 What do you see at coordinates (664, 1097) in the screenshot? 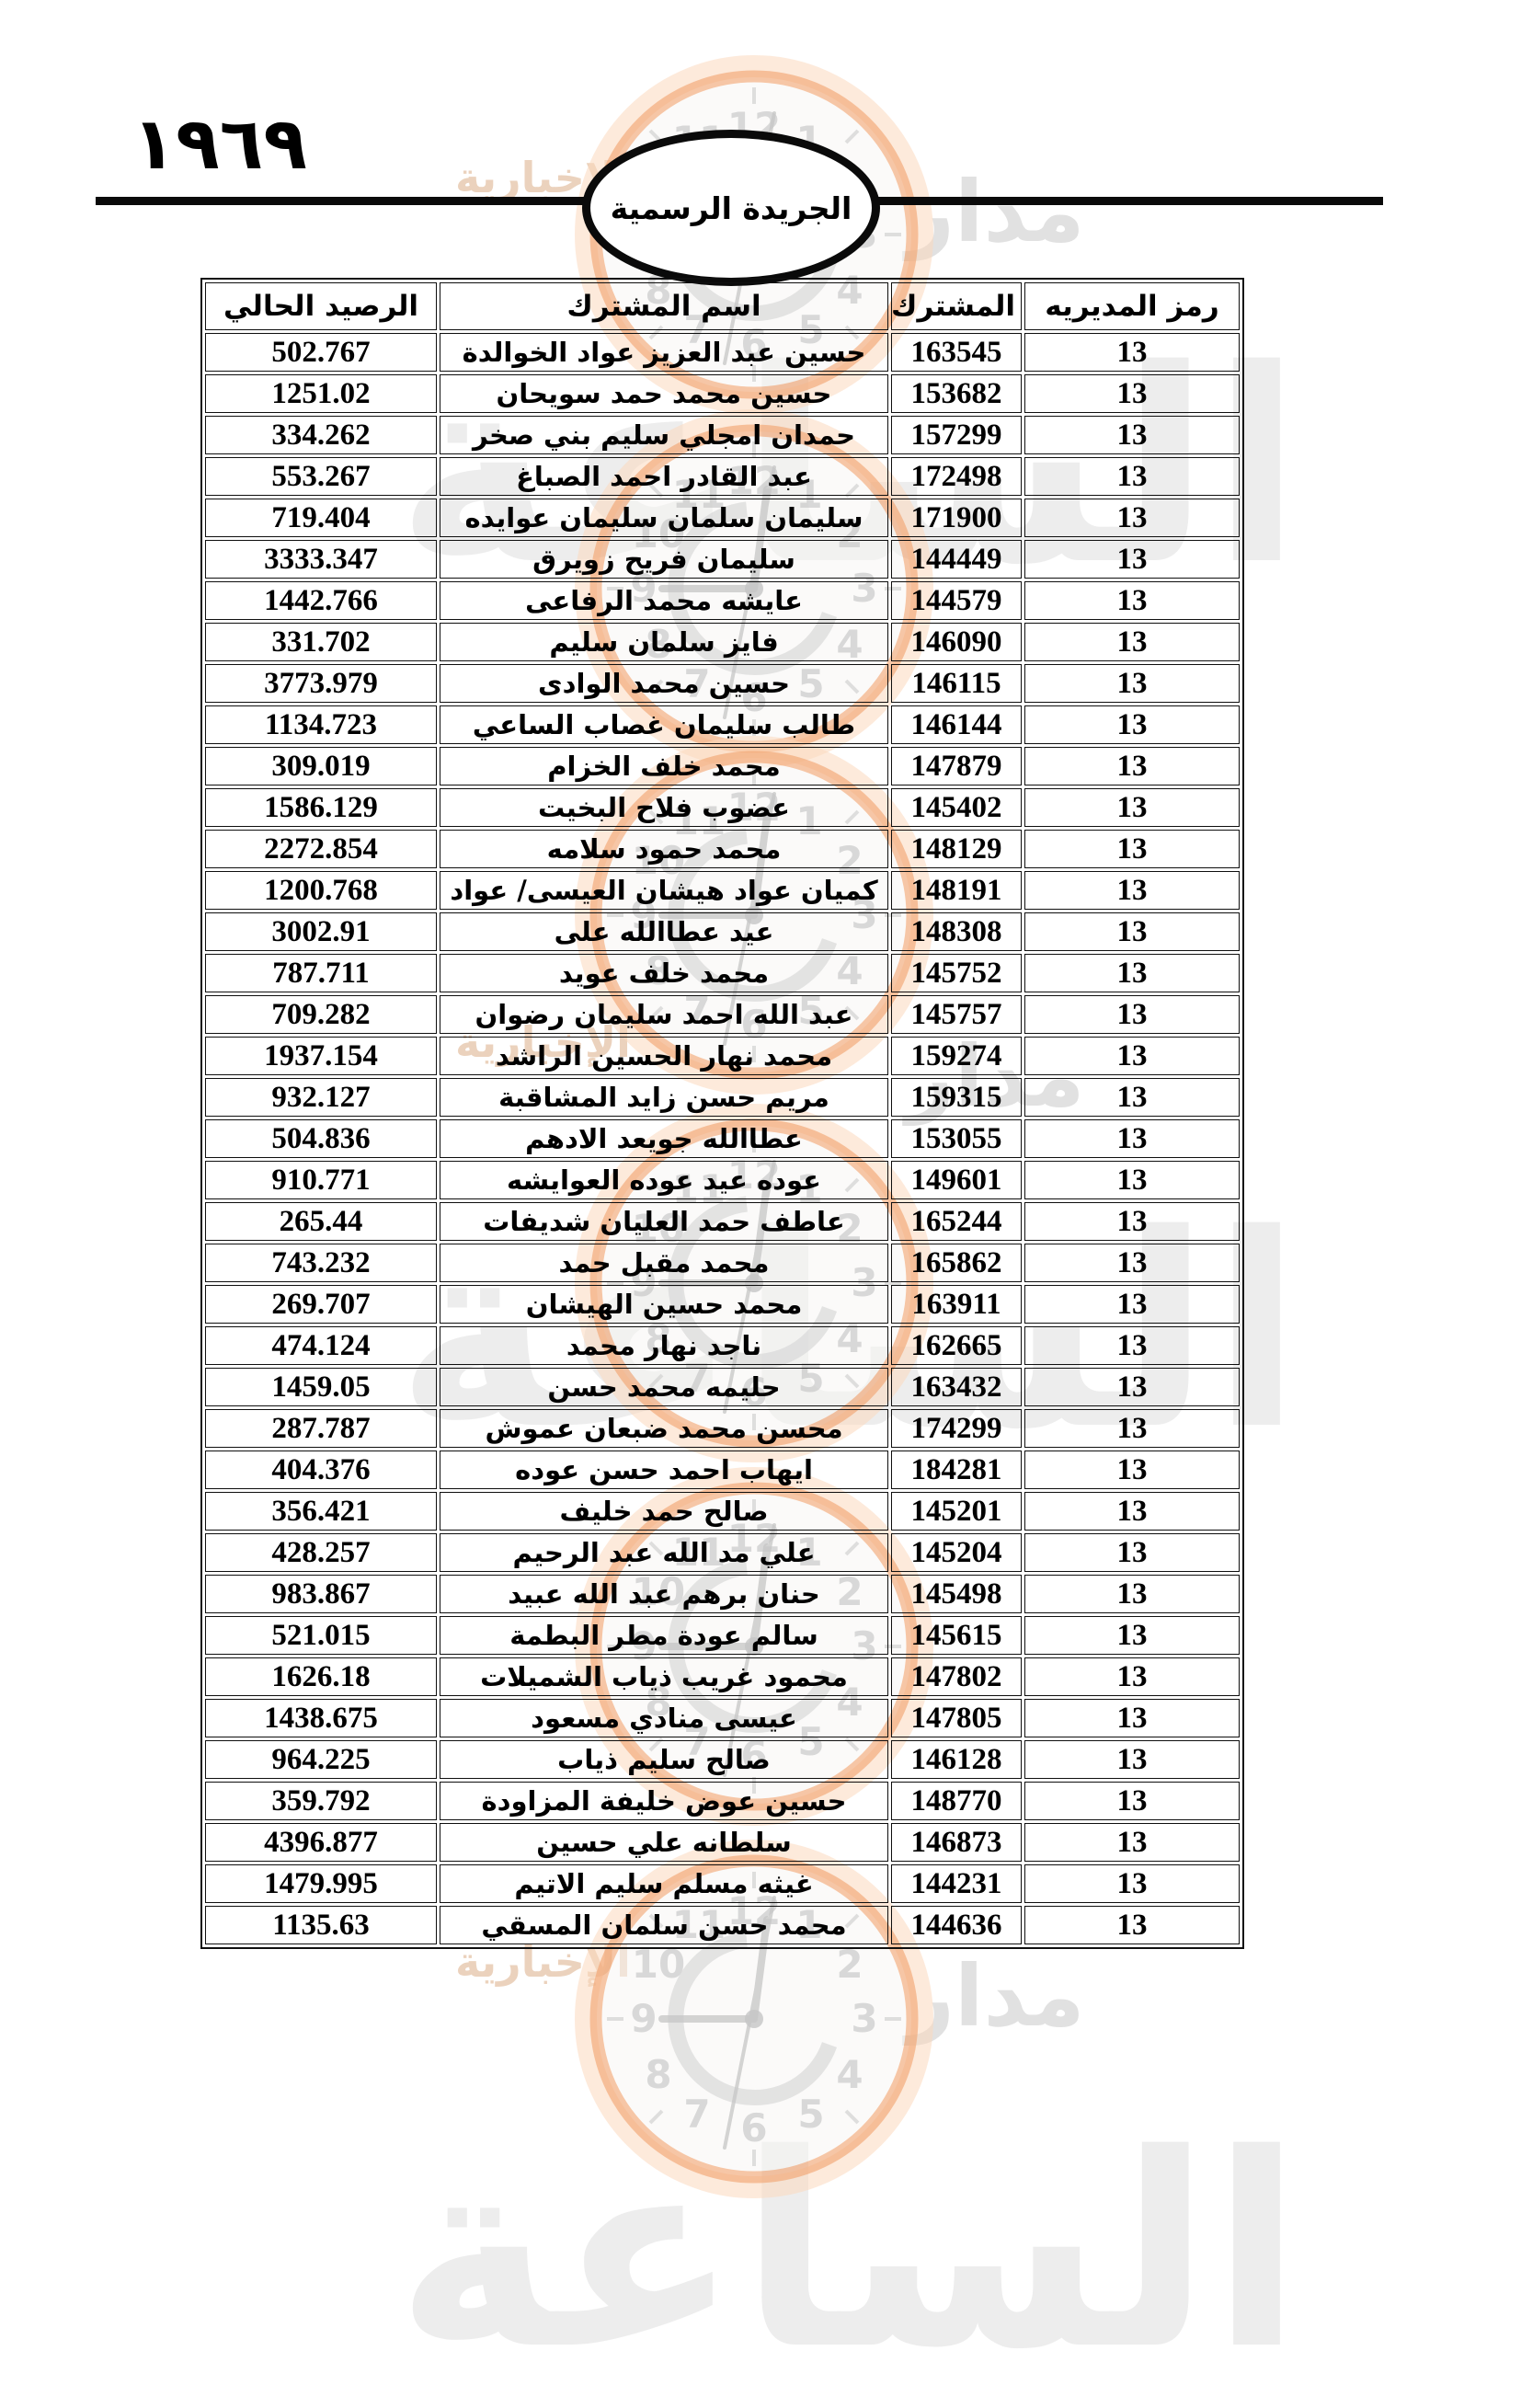
I see `name-cell: مريم حسن زايد المشاقبة` at bounding box center [664, 1097].